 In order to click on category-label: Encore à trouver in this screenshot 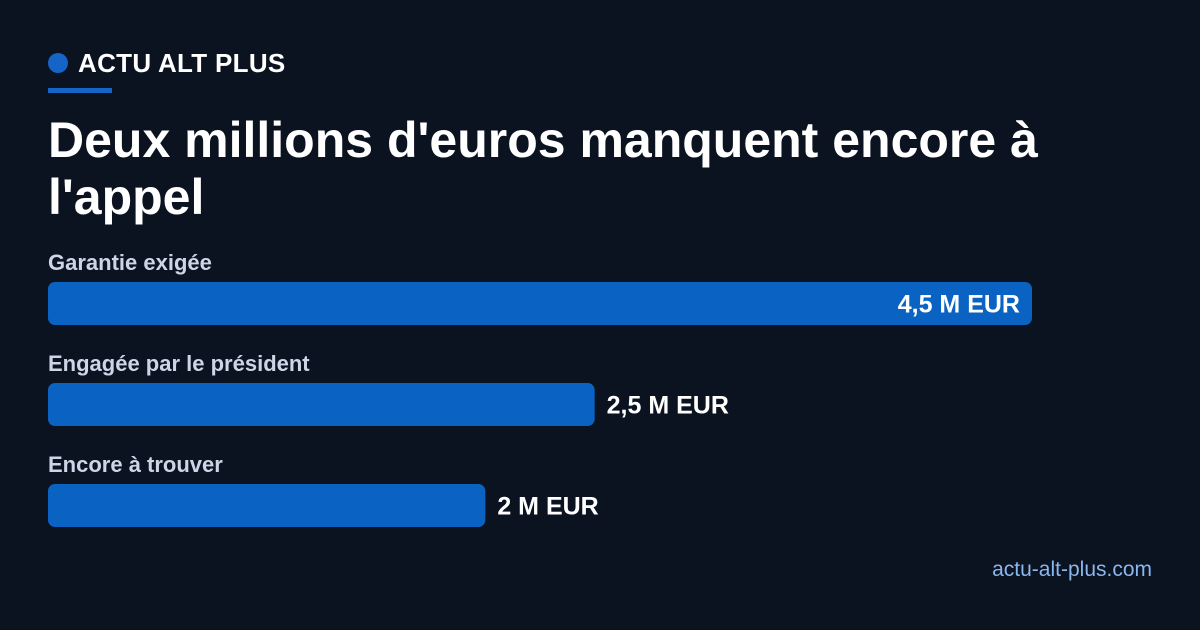, I will do `click(135, 464)`.